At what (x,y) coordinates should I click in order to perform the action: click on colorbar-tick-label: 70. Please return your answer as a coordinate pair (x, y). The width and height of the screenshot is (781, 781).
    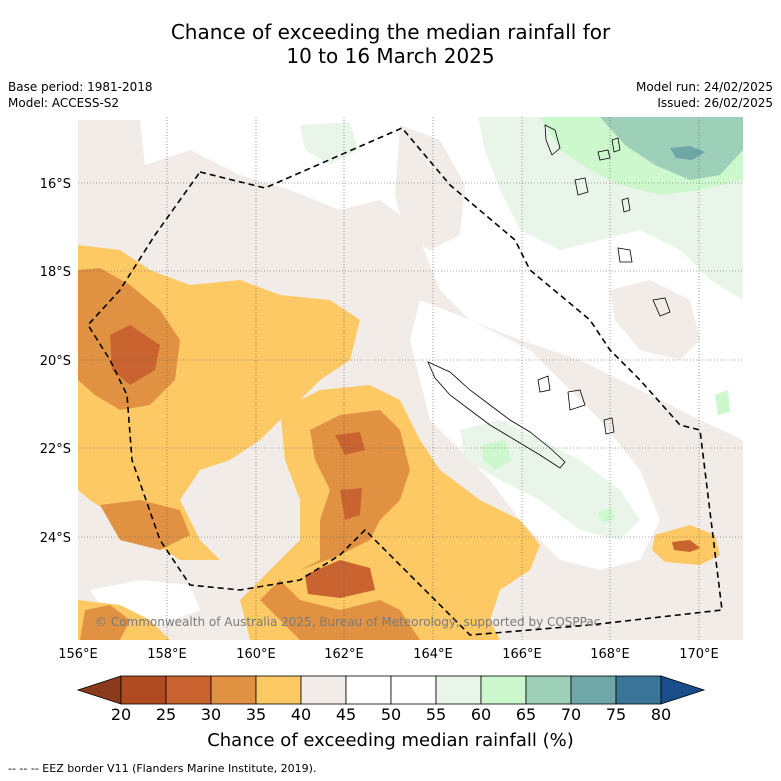
    Looking at the image, I should click on (571, 714).